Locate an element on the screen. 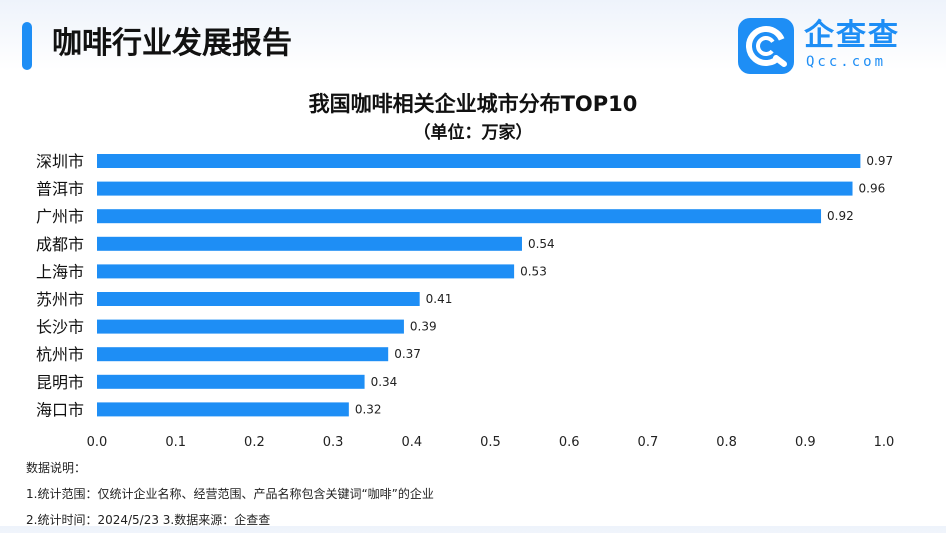  notes-scope: 1.统计范围：仅统计企业名称、经营范围、产品名称包含关键词“咖啡”的企业 is located at coordinates (230, 494).